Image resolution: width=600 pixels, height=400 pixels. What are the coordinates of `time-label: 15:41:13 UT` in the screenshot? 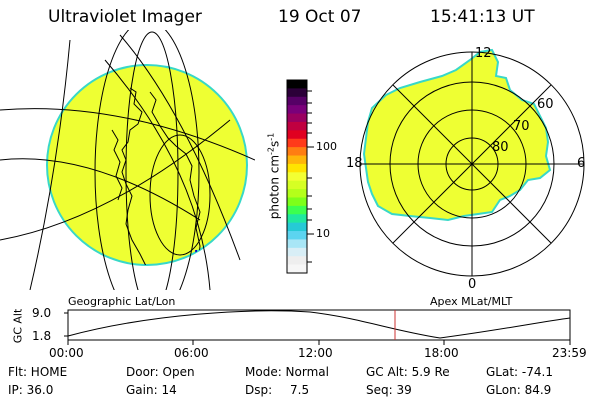 It's located at (482, 17).